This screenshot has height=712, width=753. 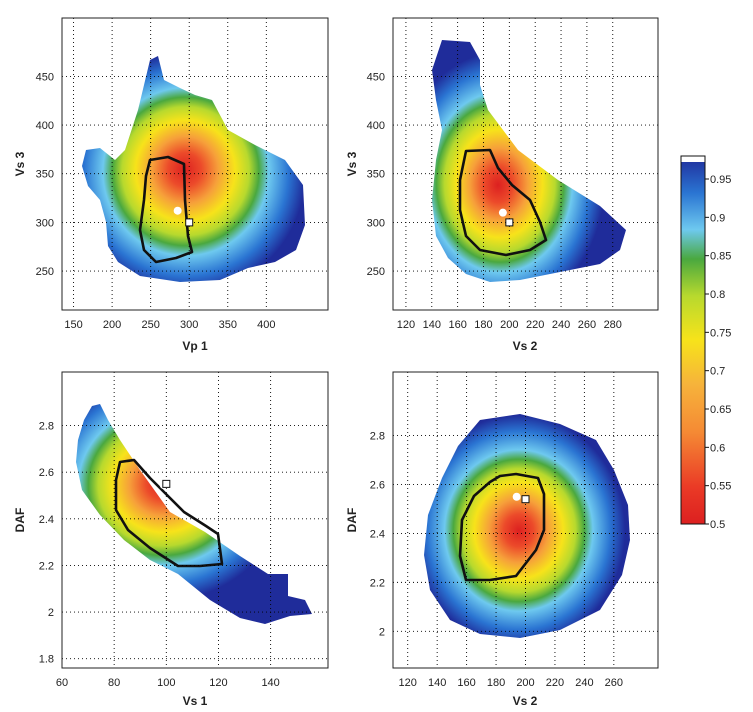 I want to click on x-tick-label: 260, so click(x=587, y=325).